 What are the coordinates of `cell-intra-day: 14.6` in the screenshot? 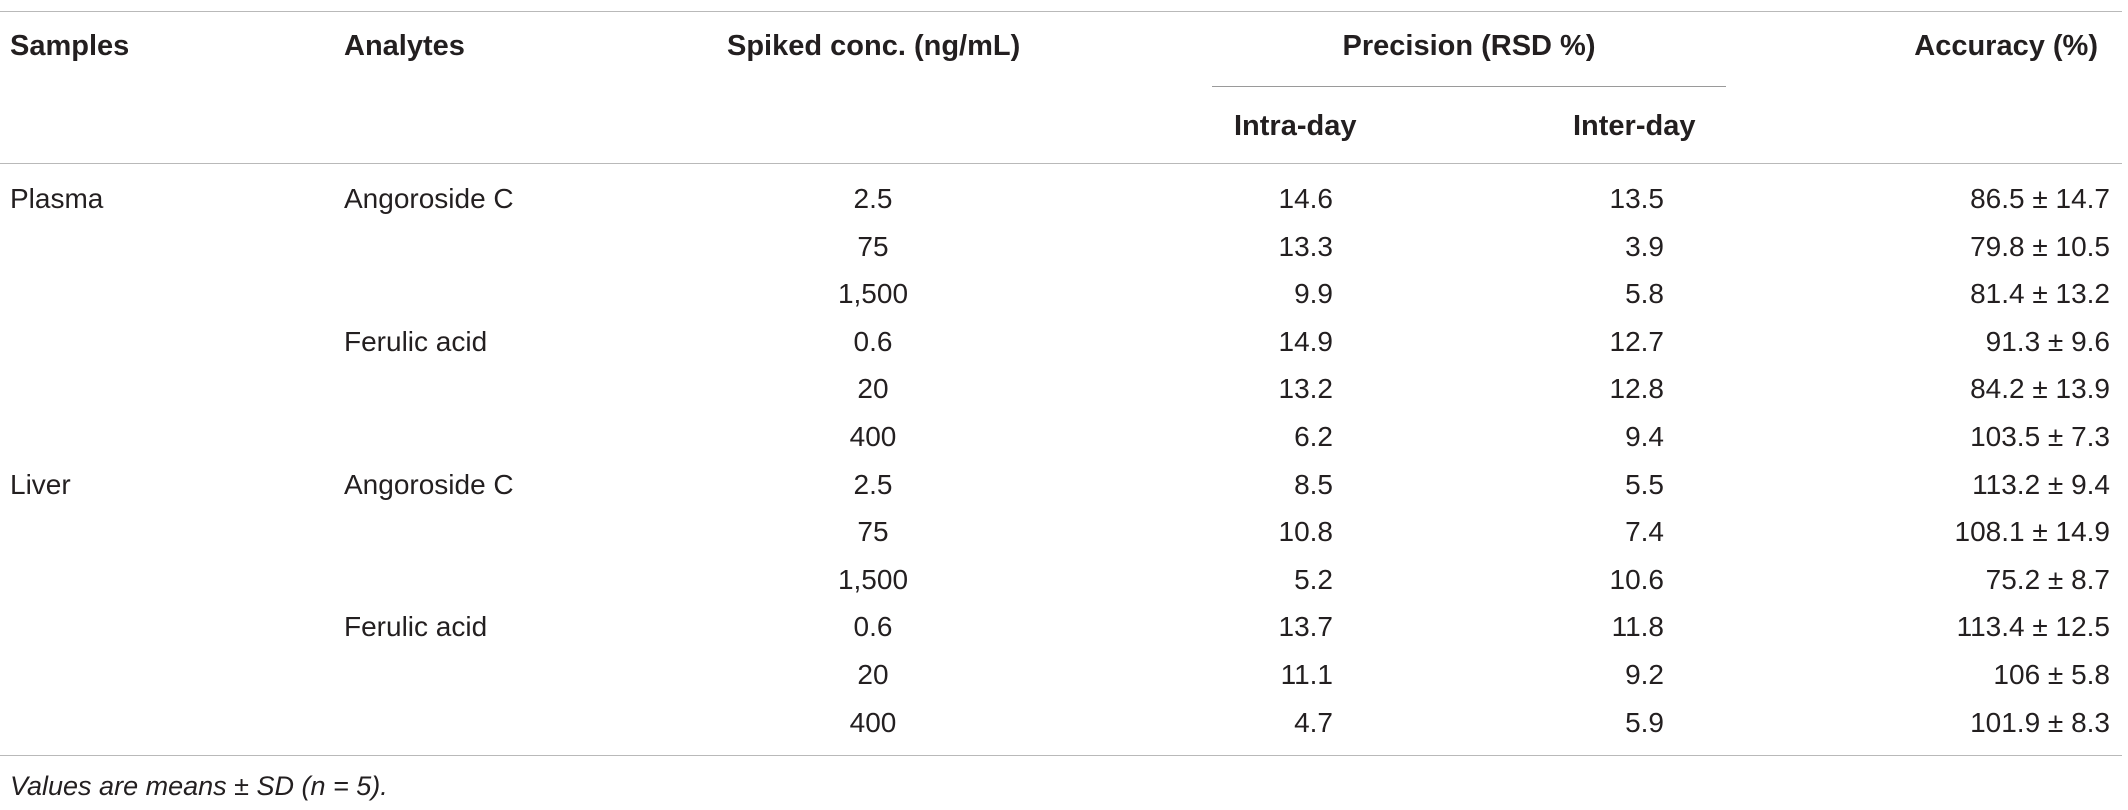 It's located at (1306, 198).